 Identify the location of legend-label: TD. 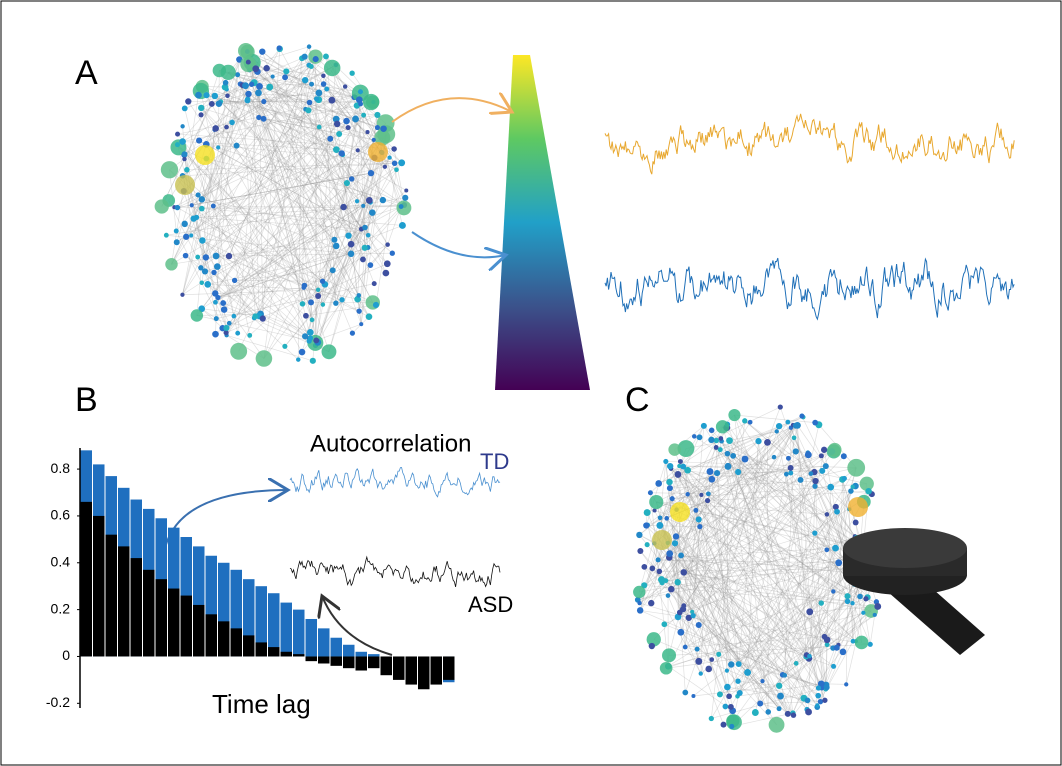
(494, 461).